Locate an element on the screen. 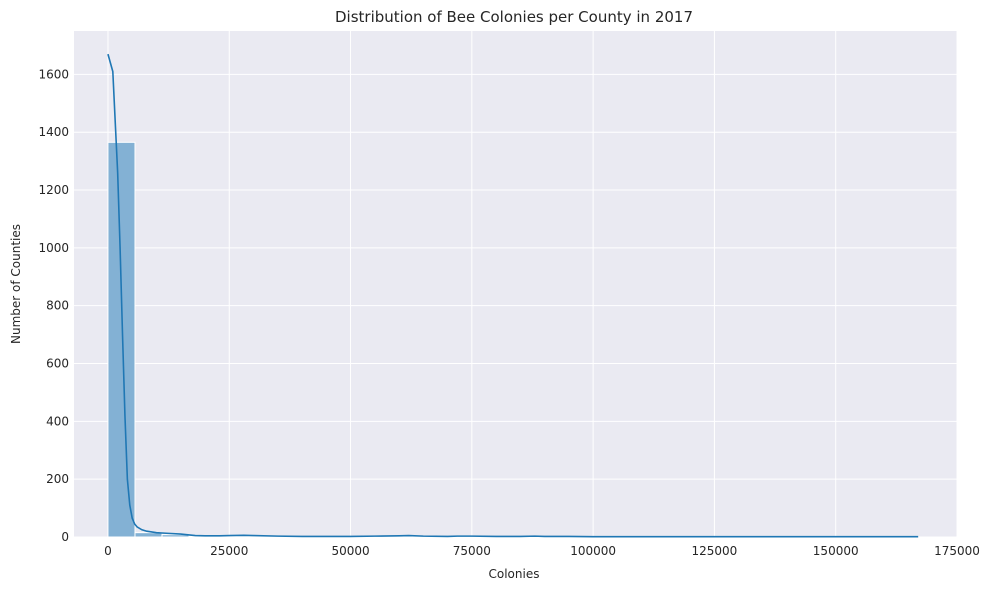 This screenshot has height=590, width=989. y-tick-label: 1400 is located at coordinates (53, 132).